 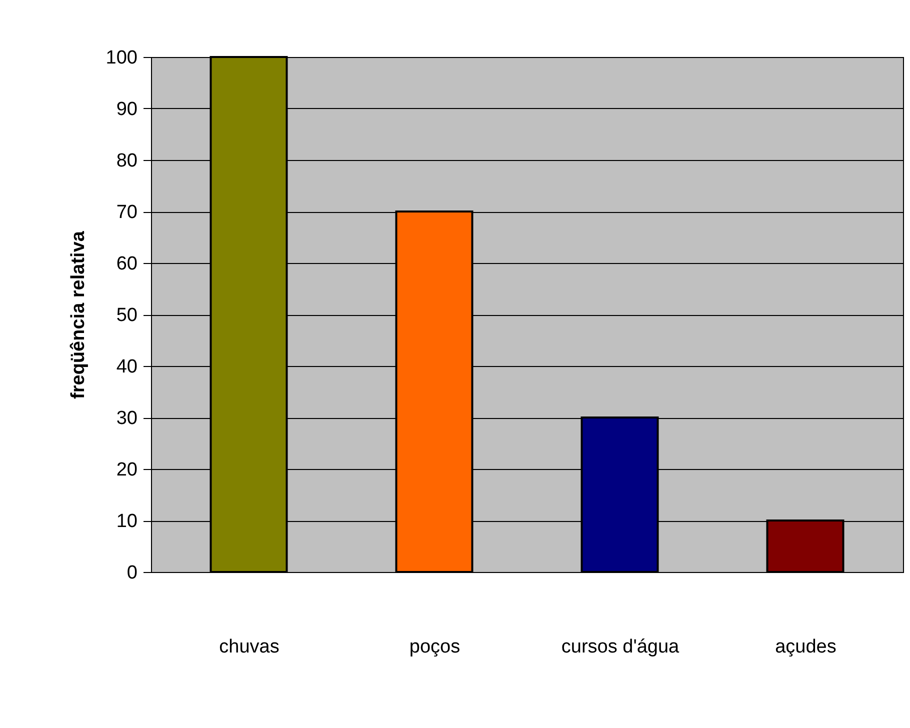 What do you see at coordinates (127, 367) in the screenshot?
I see `y-tick-label: 40` at bounding box center [127, 367].